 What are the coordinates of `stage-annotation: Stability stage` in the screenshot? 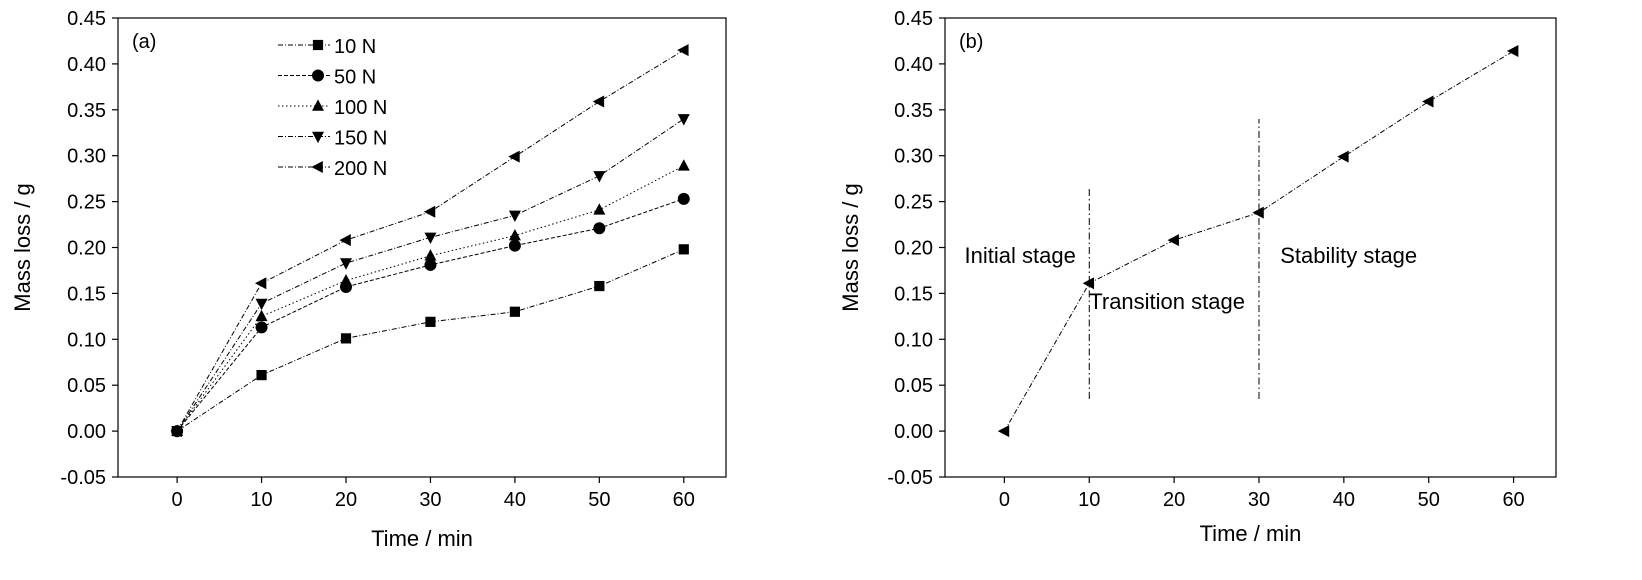 It's located at (1348, 255).